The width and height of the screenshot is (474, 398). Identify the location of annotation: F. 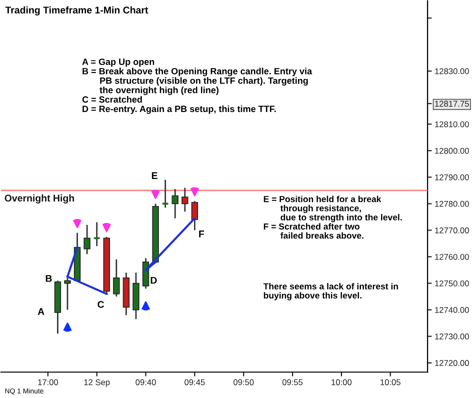
(201, 234).